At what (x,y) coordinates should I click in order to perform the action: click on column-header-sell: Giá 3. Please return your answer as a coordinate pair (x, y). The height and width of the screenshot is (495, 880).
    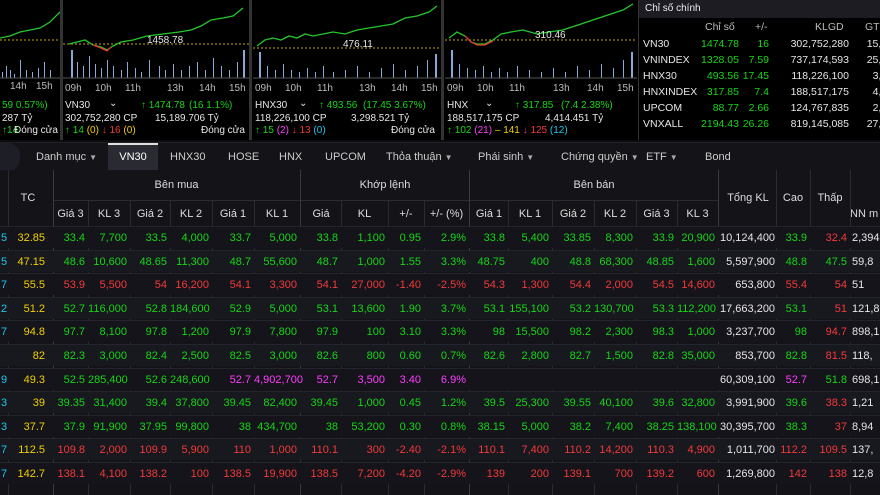
    Looking at the image, I should click on (656, 214).